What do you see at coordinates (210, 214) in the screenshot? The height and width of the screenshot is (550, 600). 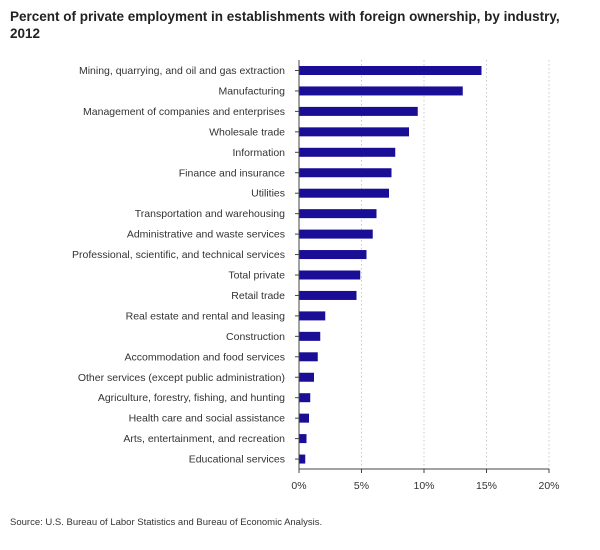 I see `category-label: Transportation and warehousing` at bounding box center [210, 214].